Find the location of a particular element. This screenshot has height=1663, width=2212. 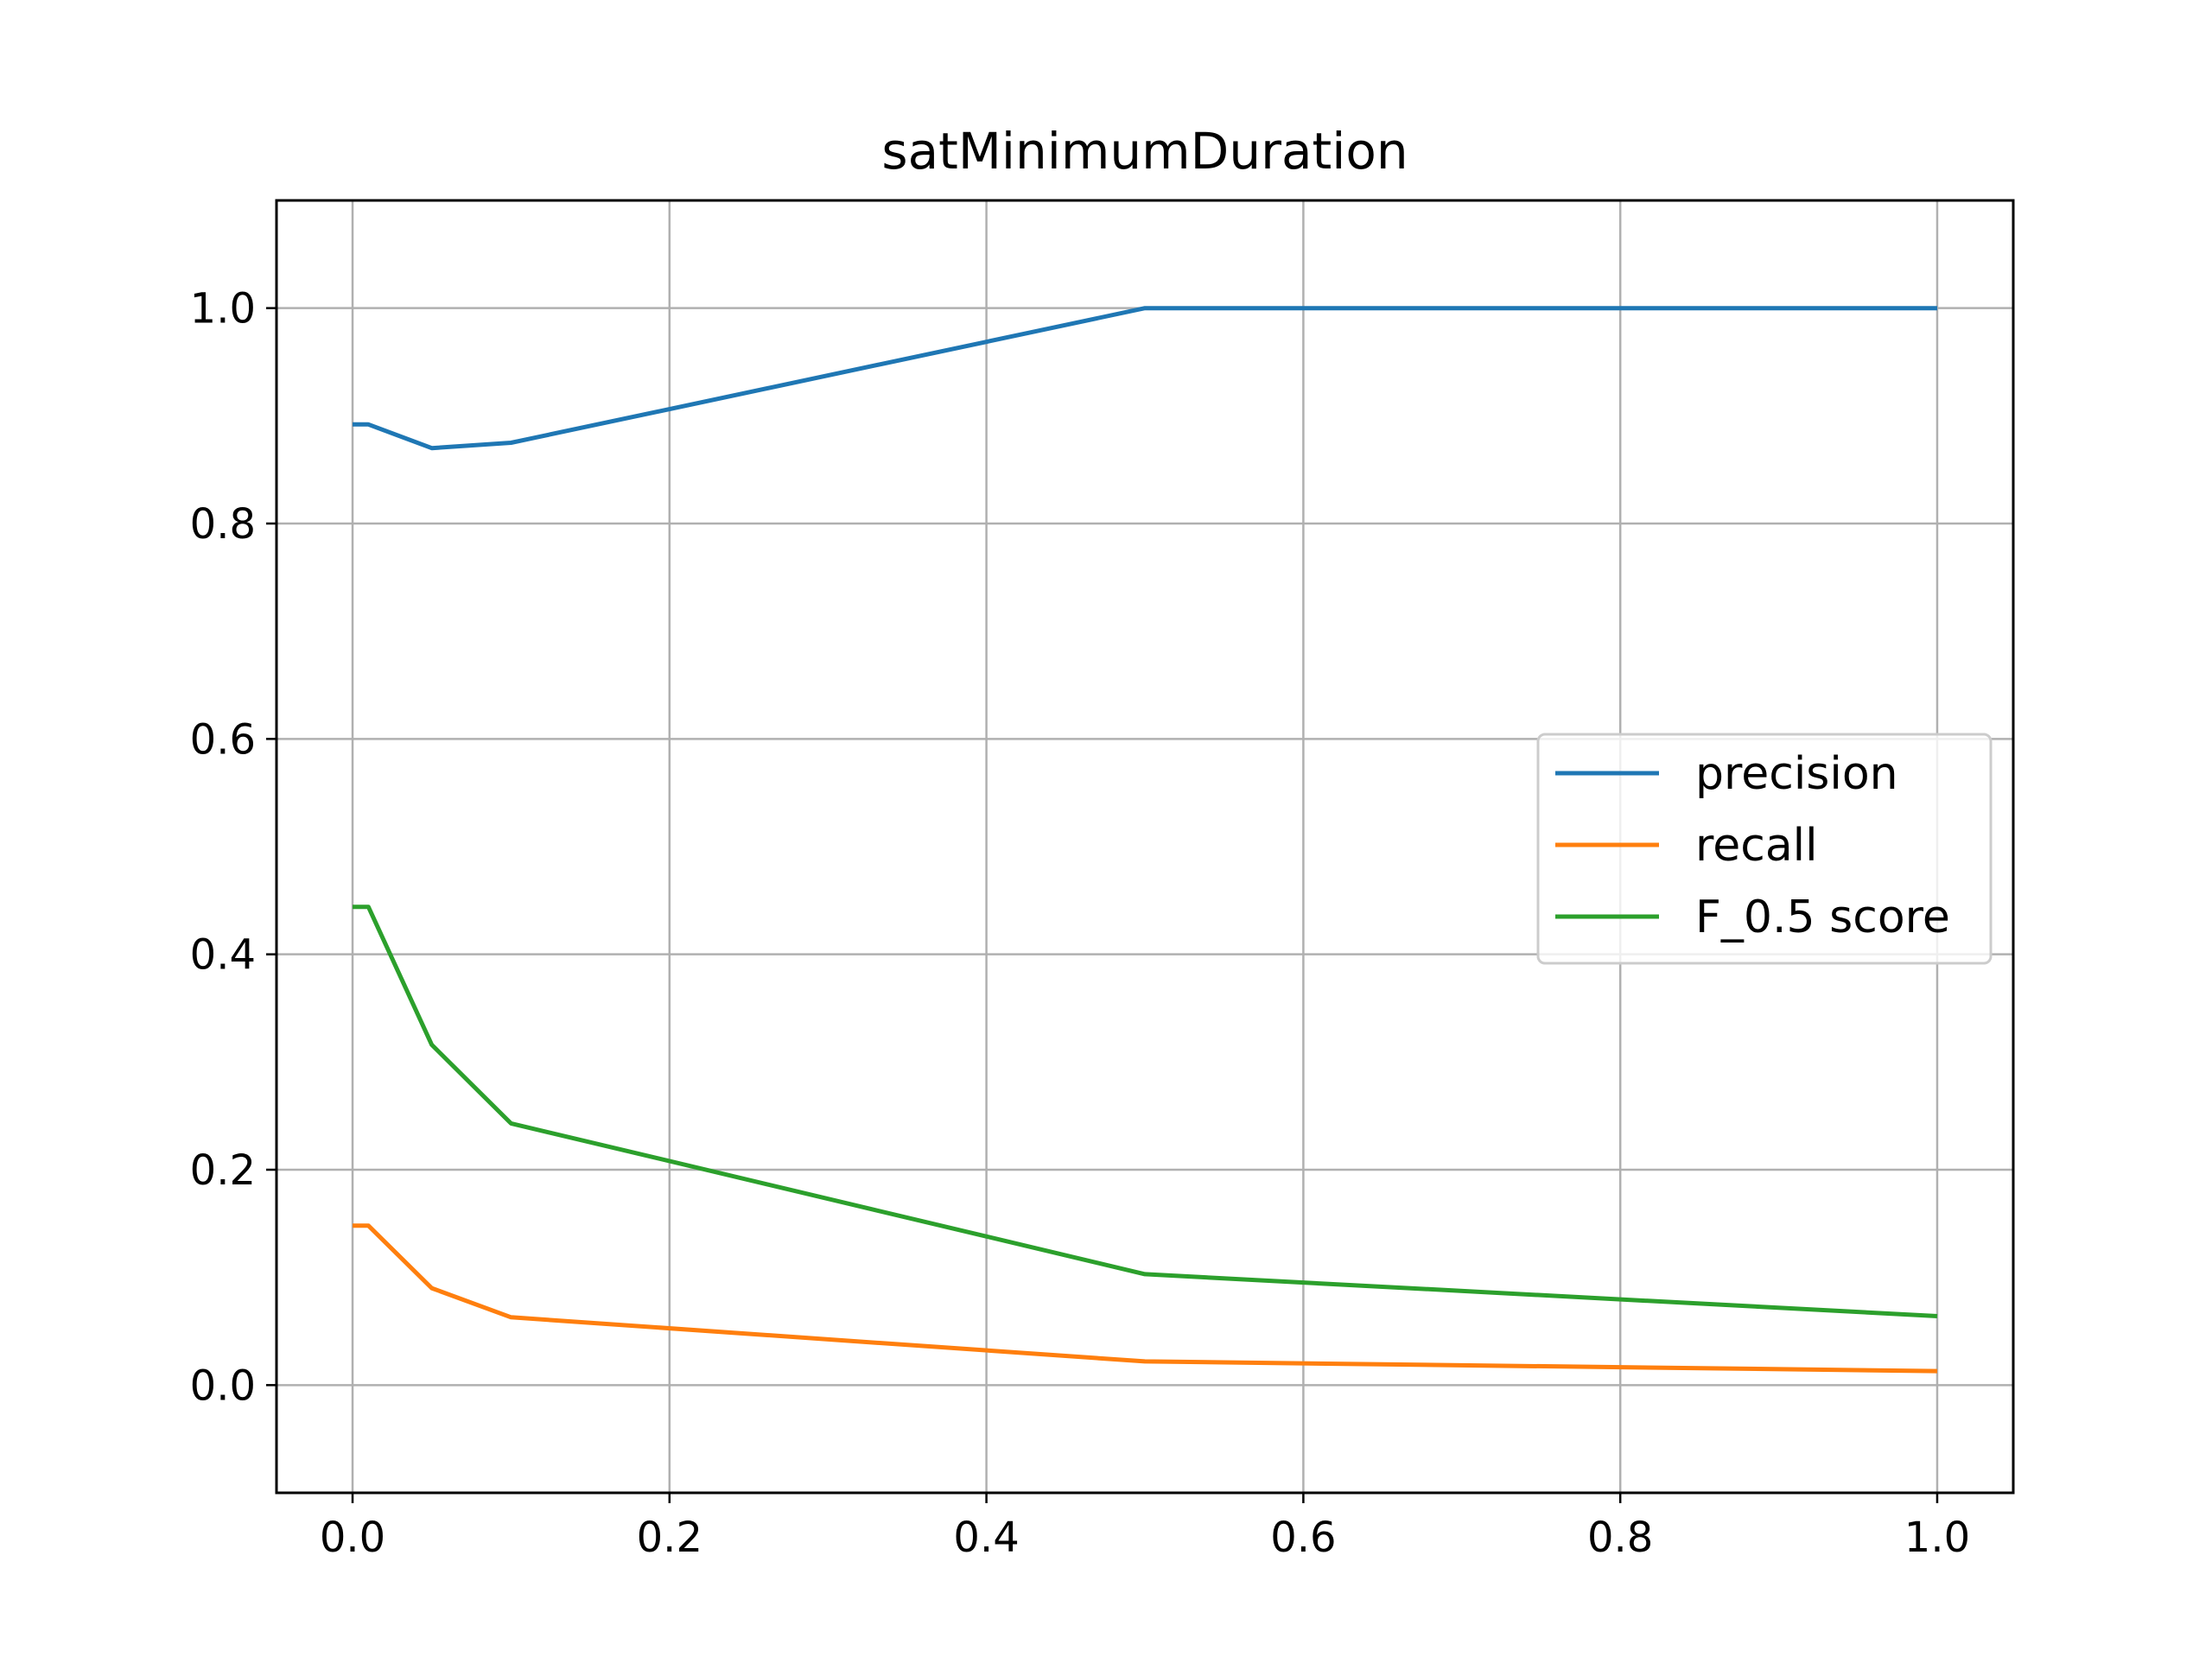

legend-box is located at coordinates (1764, 849).